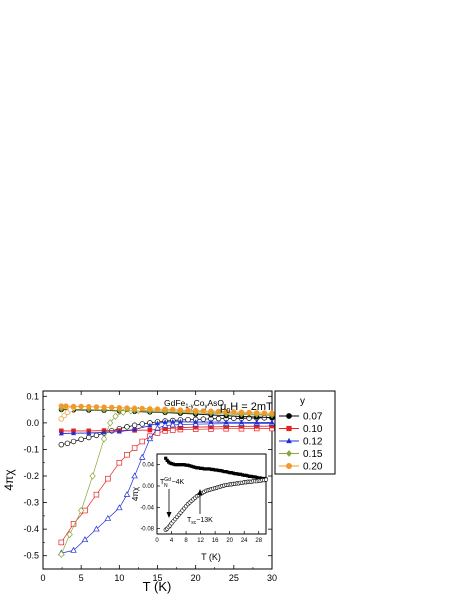 The width and height of the screenshot is (464, 600). Describe the element at coordinates (148, 487) in the screenshot. I see `inset-y-tick-label: 0.00` at that location.